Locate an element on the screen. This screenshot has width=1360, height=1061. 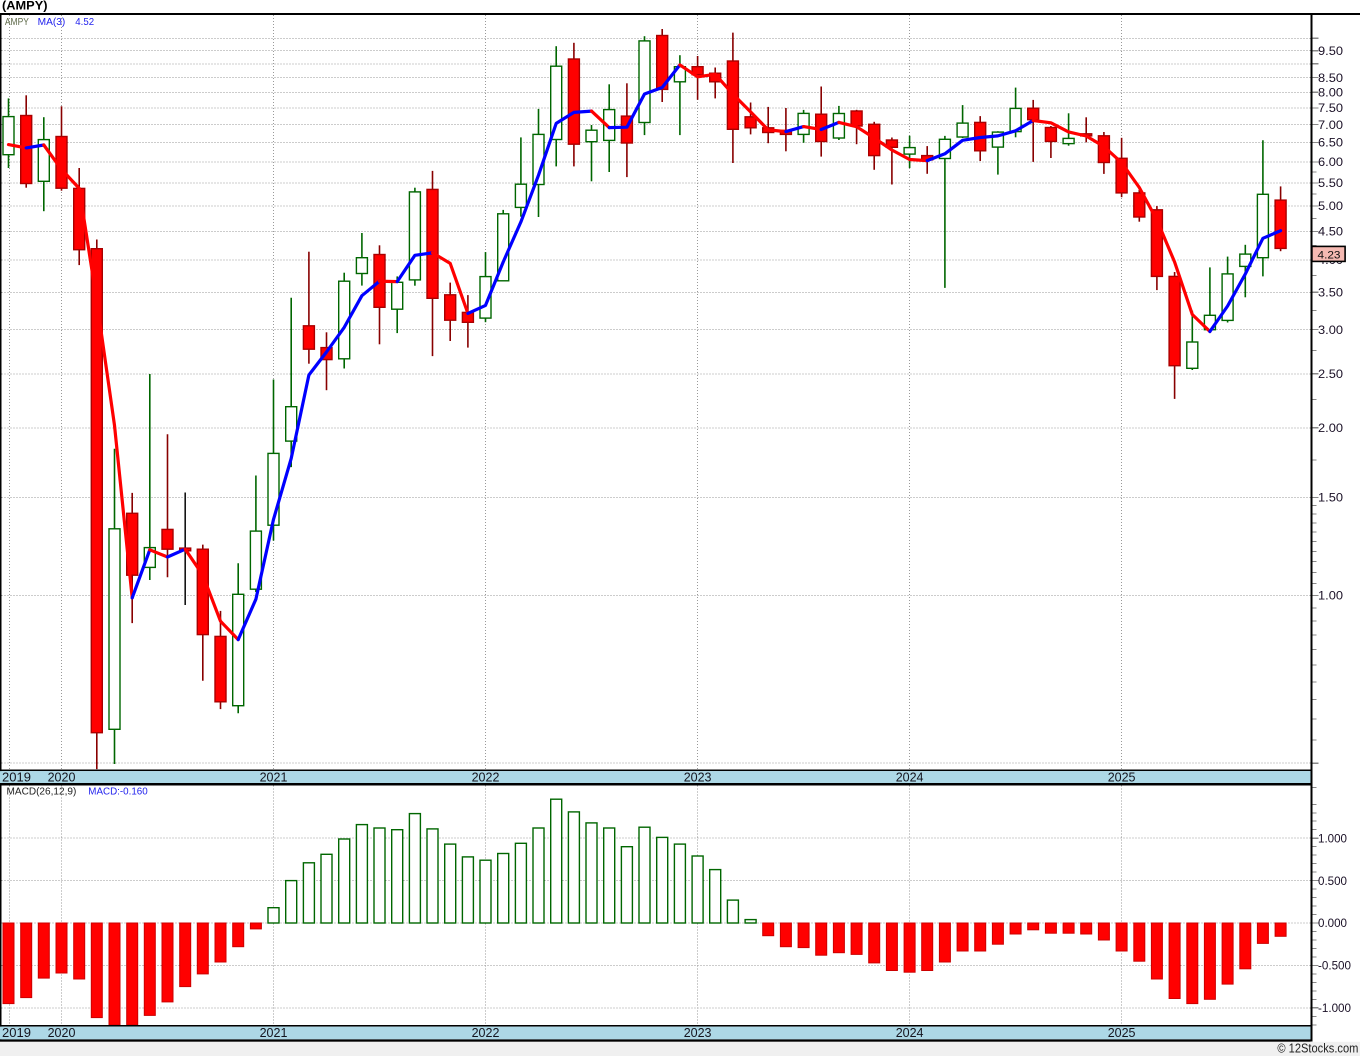
svg-text: 7.50 is located at coordinates (1330, 109).